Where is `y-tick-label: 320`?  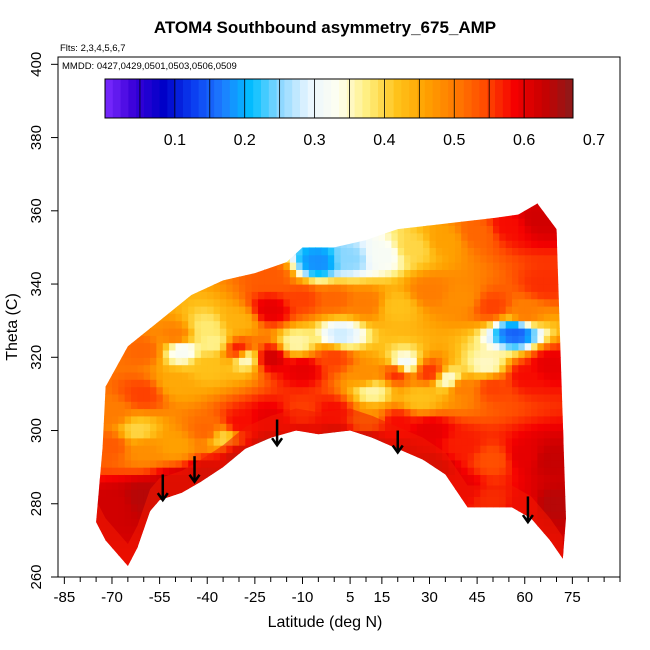
y-tick-label: 320 is located at coordinates (36, 357).